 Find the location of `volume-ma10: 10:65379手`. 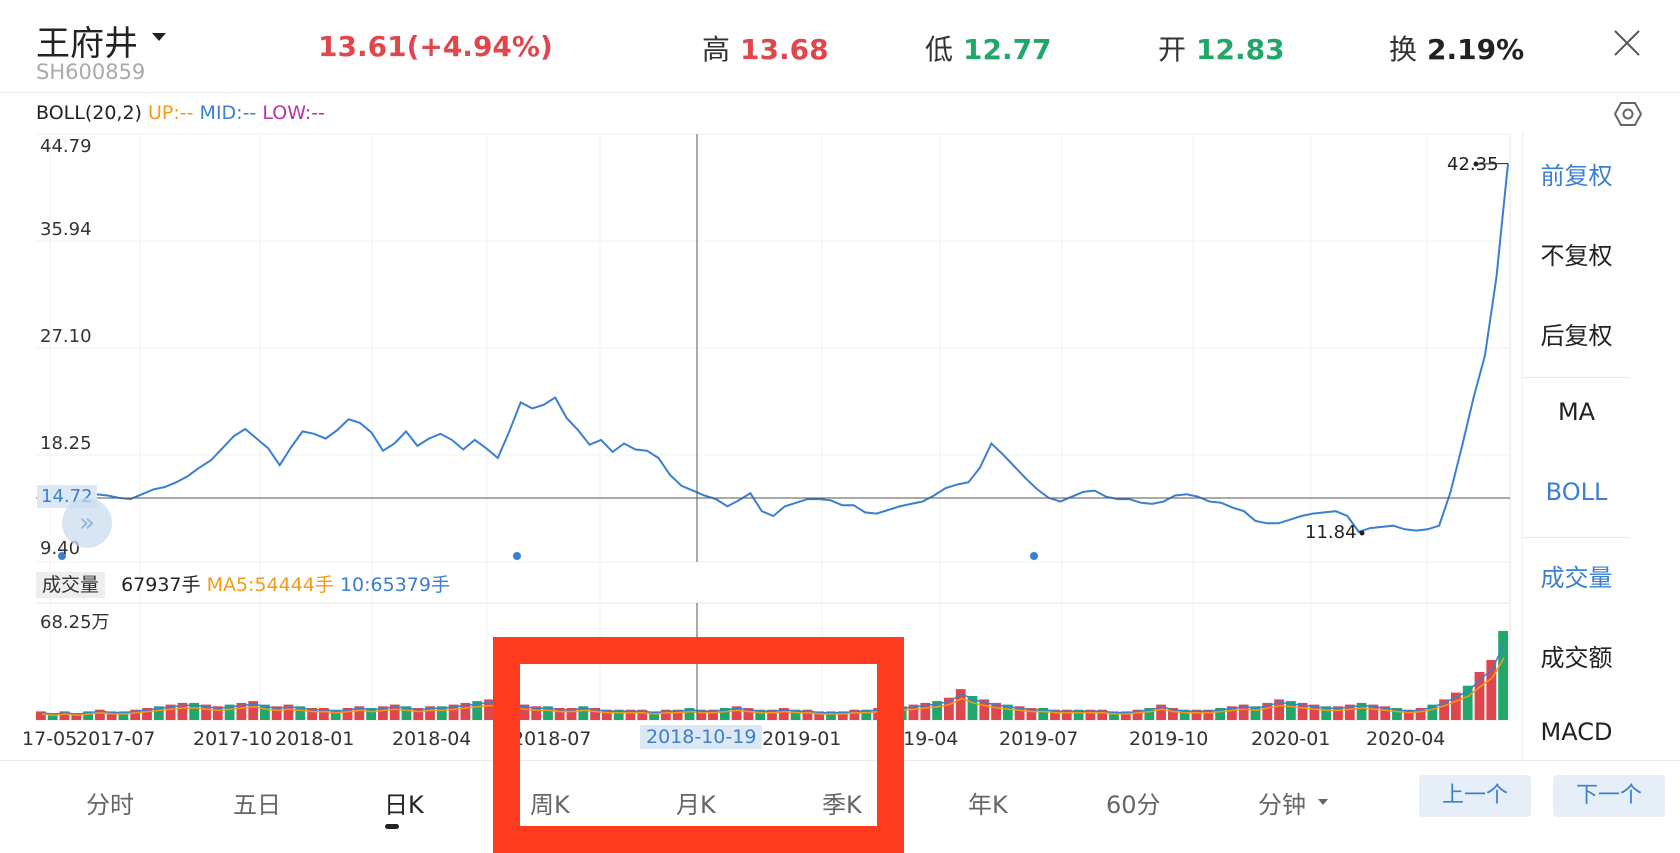

volume-ma10: 10:65379手 is located at coordinates (395, 585).